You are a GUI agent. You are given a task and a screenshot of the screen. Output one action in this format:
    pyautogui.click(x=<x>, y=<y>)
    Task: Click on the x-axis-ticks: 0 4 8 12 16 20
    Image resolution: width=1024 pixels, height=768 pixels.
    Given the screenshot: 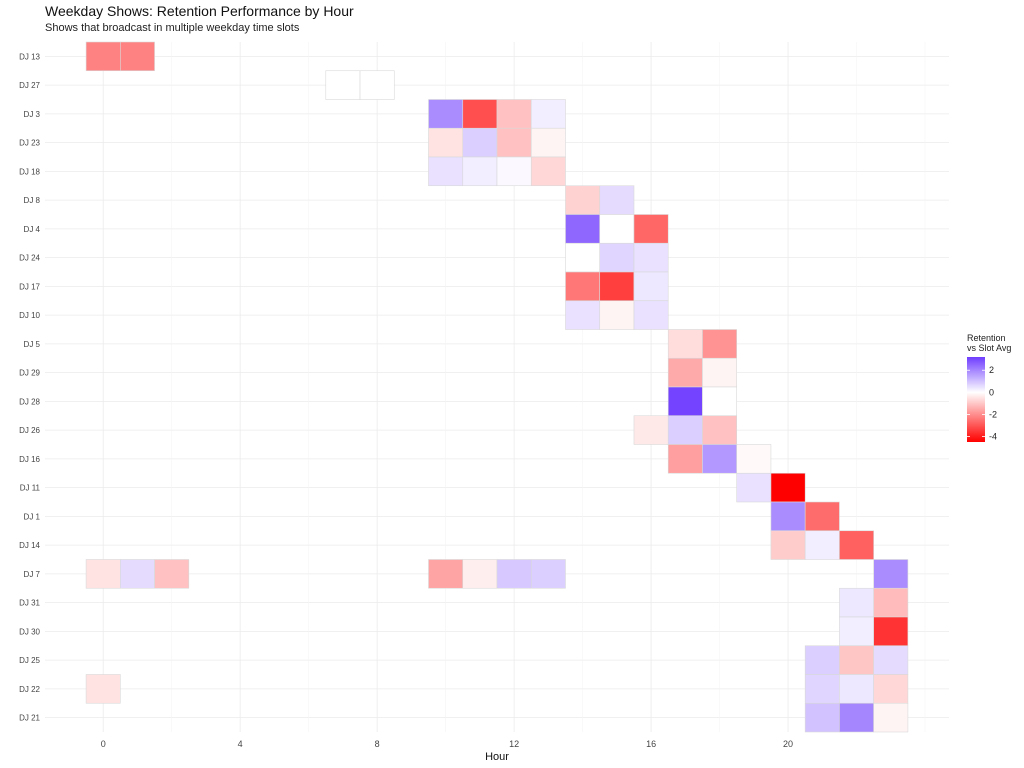 What is the action you would take?
    pyautogui.click(x=447, y=744)
    